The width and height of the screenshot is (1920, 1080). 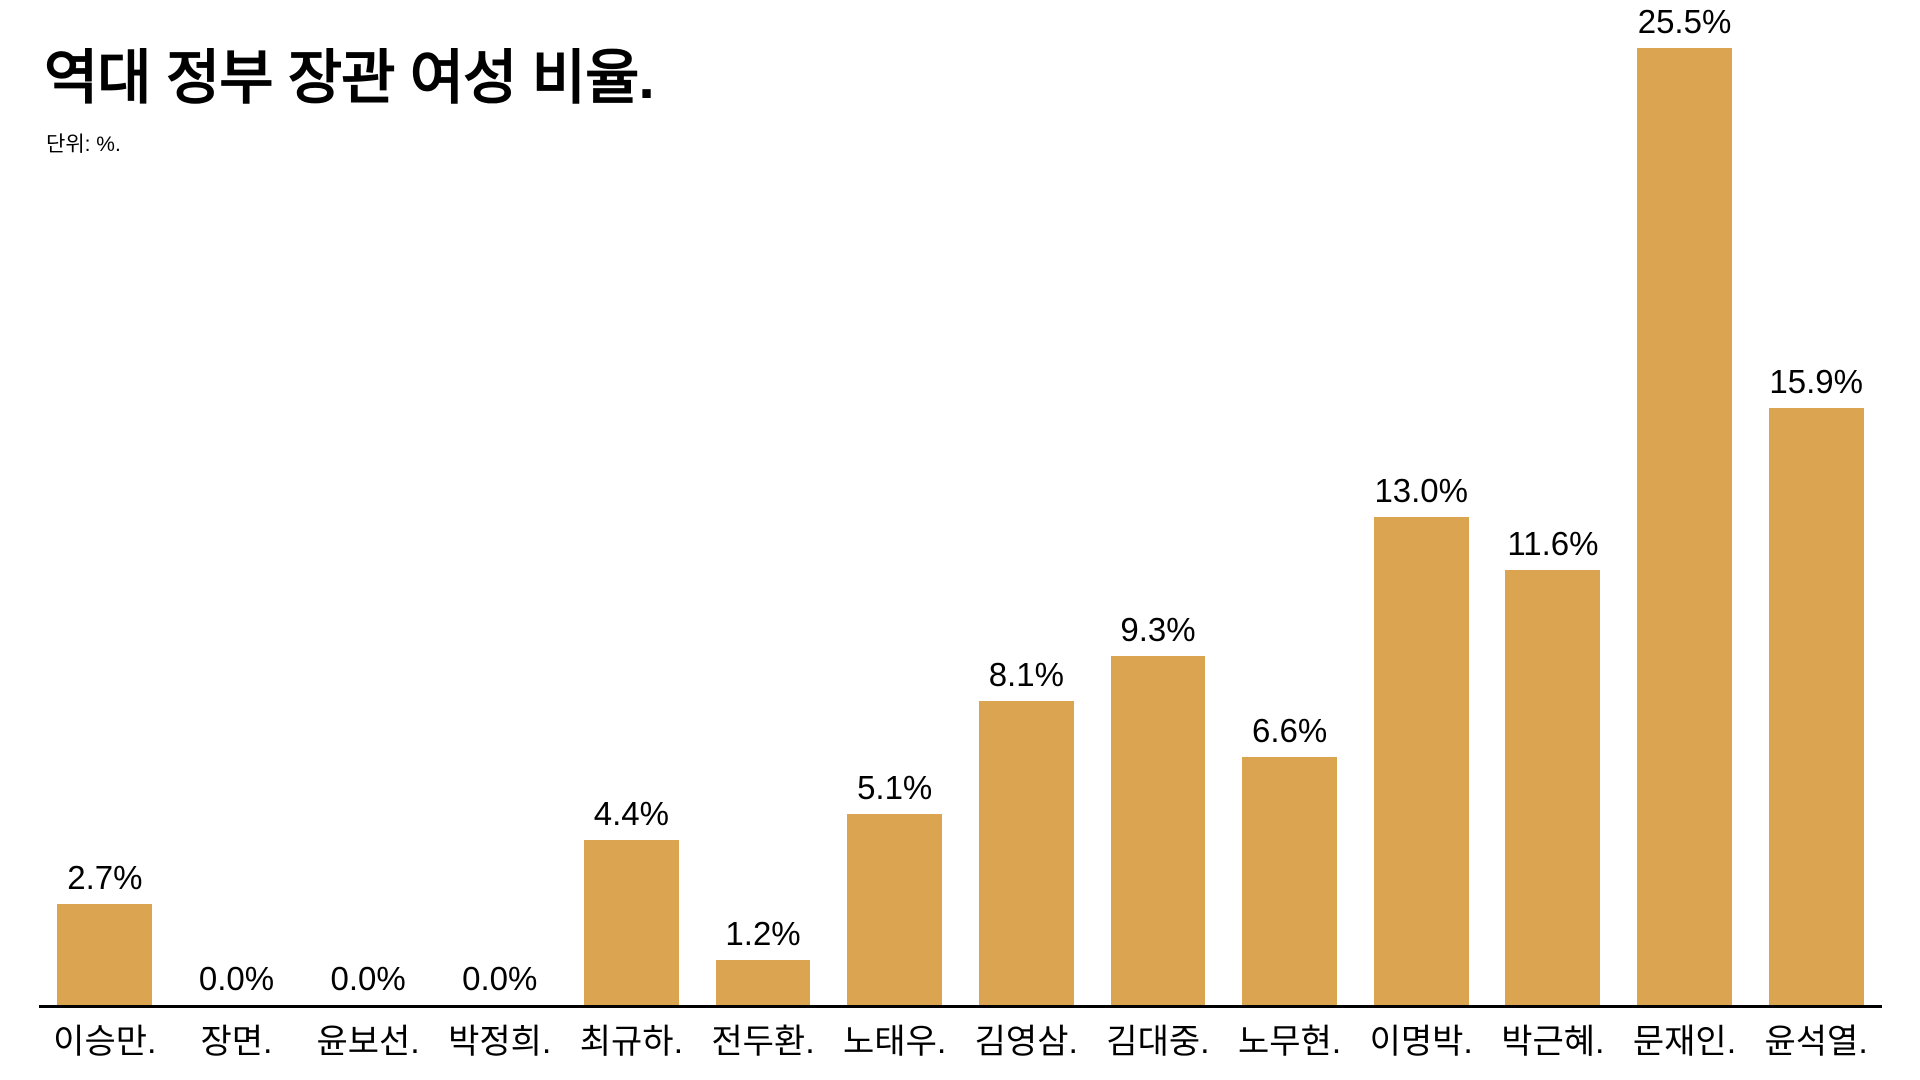 I want to click on bar-value-label: 15.9%, so click(x=1816, y=381).